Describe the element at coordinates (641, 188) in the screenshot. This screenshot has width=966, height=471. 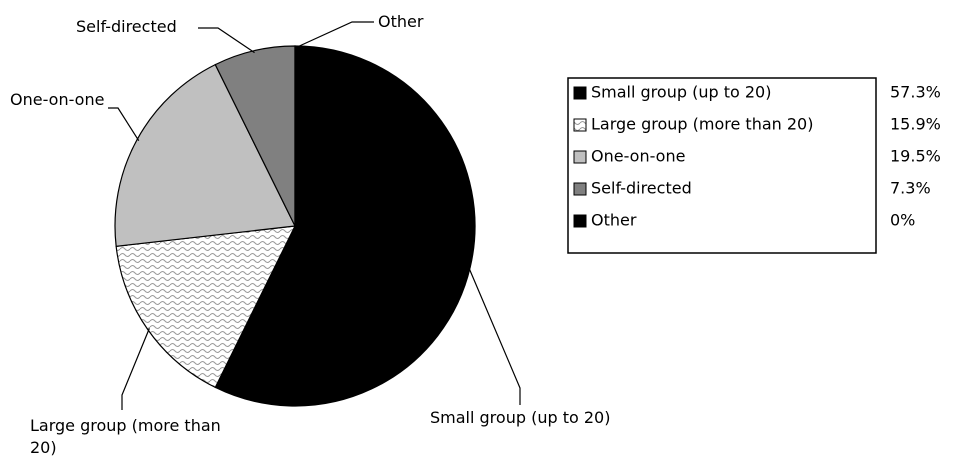
I see `legend-label: Self-directed` at that location.